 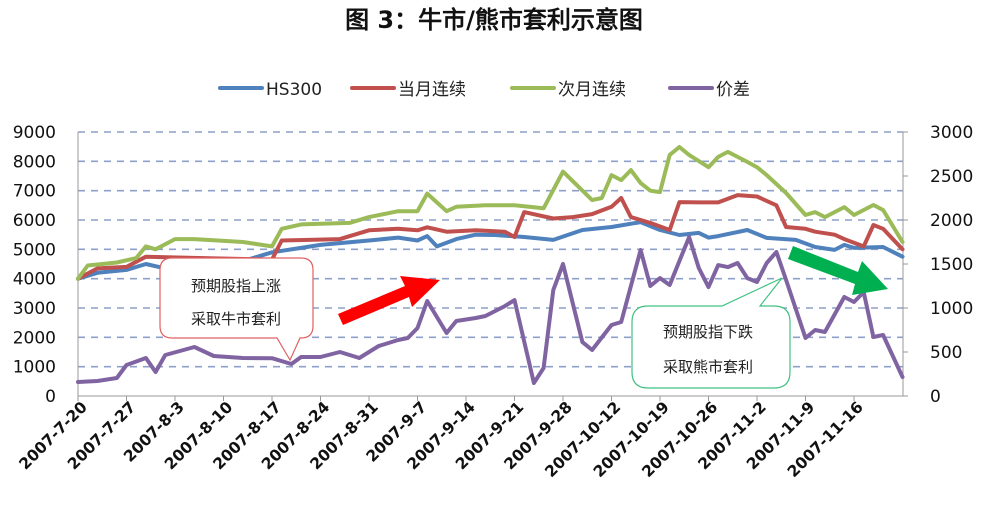 I want to click on y-left-tick-label: 4000, so click(x=34, y=280).